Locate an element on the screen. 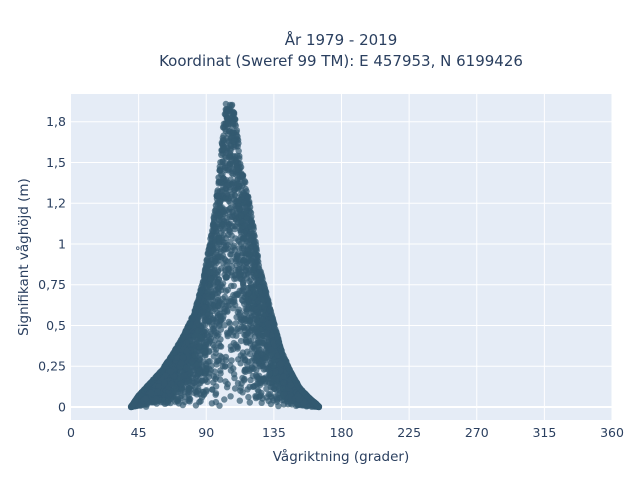  y-tick-label: 1,5 is located at coordinates (56, 162).